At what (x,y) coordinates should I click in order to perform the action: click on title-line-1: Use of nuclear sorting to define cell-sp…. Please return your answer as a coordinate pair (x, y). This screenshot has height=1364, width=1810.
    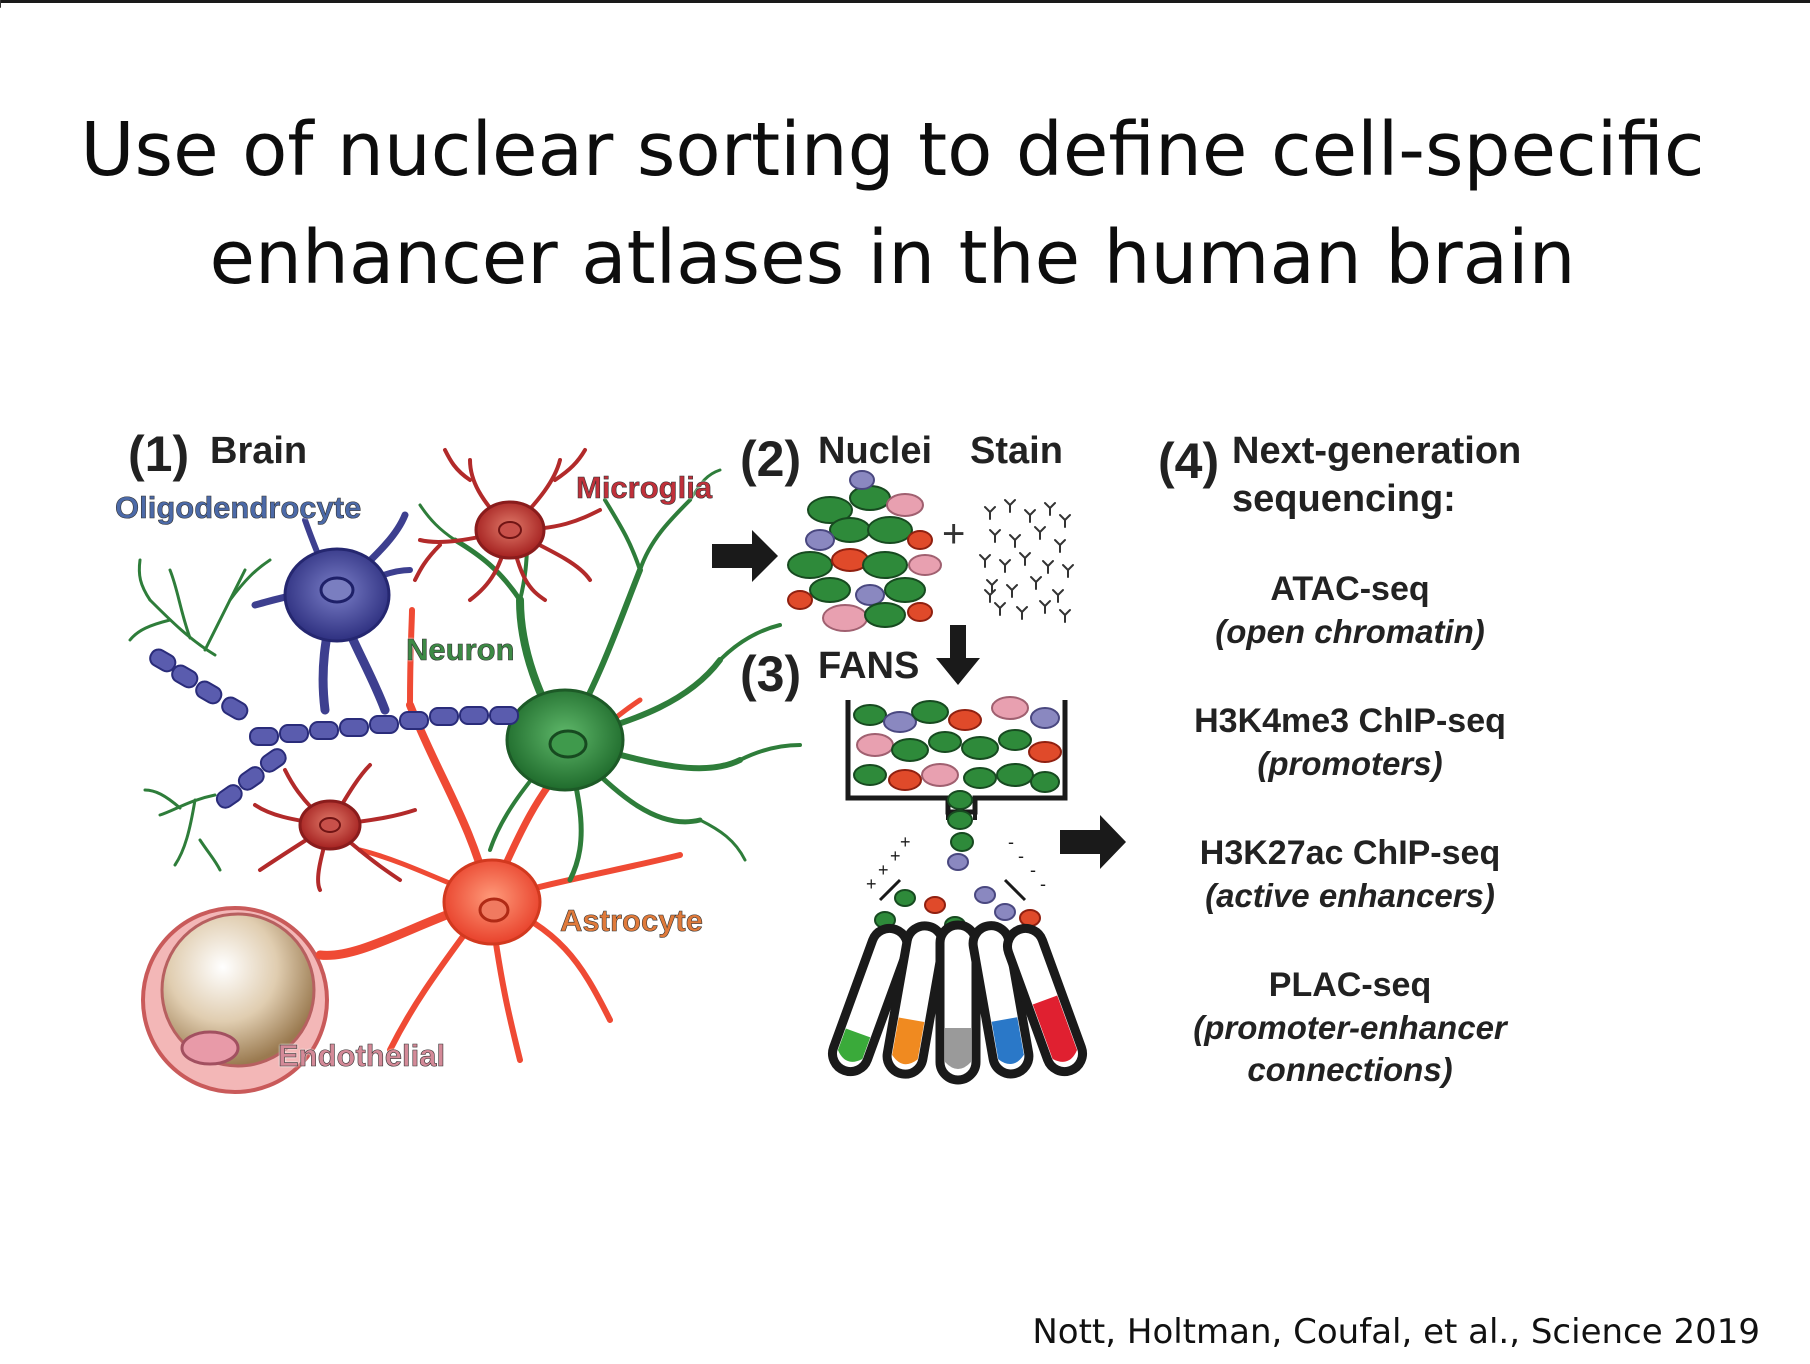
    Looking at the image, I should click on (892, 149).